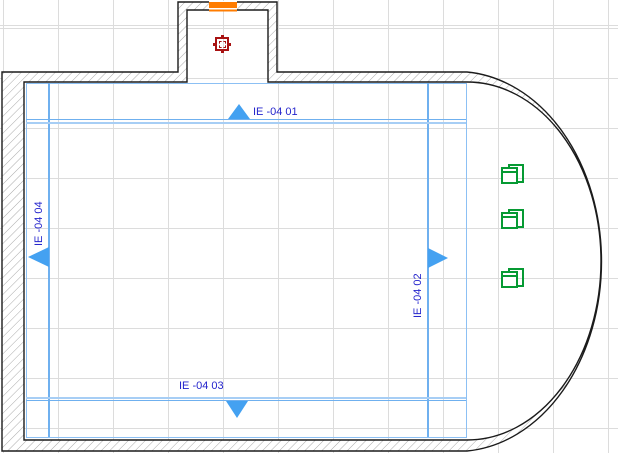 The image size is (618, 453). What do you see at coordinates (39, 223) in the screenshot?
I see `elevation-marker-04-label: IE -04 04` at bounding box center [39, 223].